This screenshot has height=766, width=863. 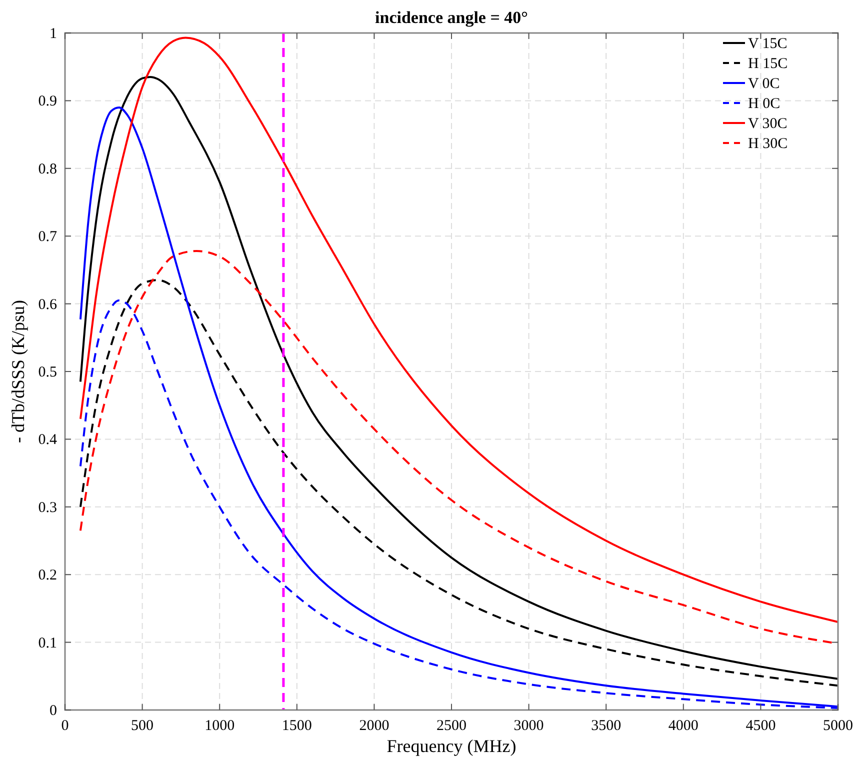 What do you see at coordinates (47, 508) in the screenshot?
I see `y-tick-label: 0.3` at bounding box center [47, 508].